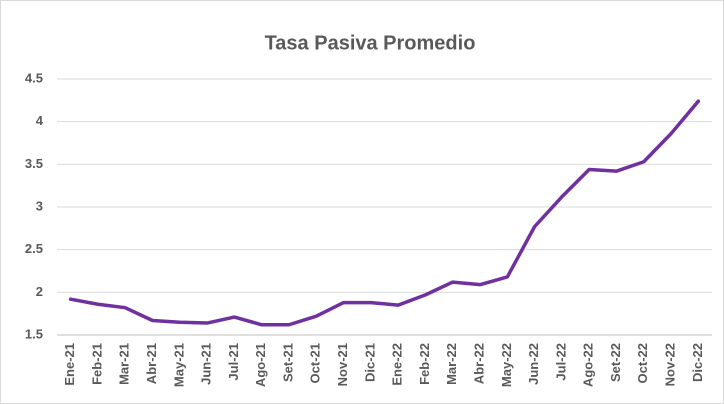 The image size is (724, 404). What do you see at coordinates (178, 365) in the screenshot?
I see `x-tick-label: May-21` at bounding box center [178, 365].